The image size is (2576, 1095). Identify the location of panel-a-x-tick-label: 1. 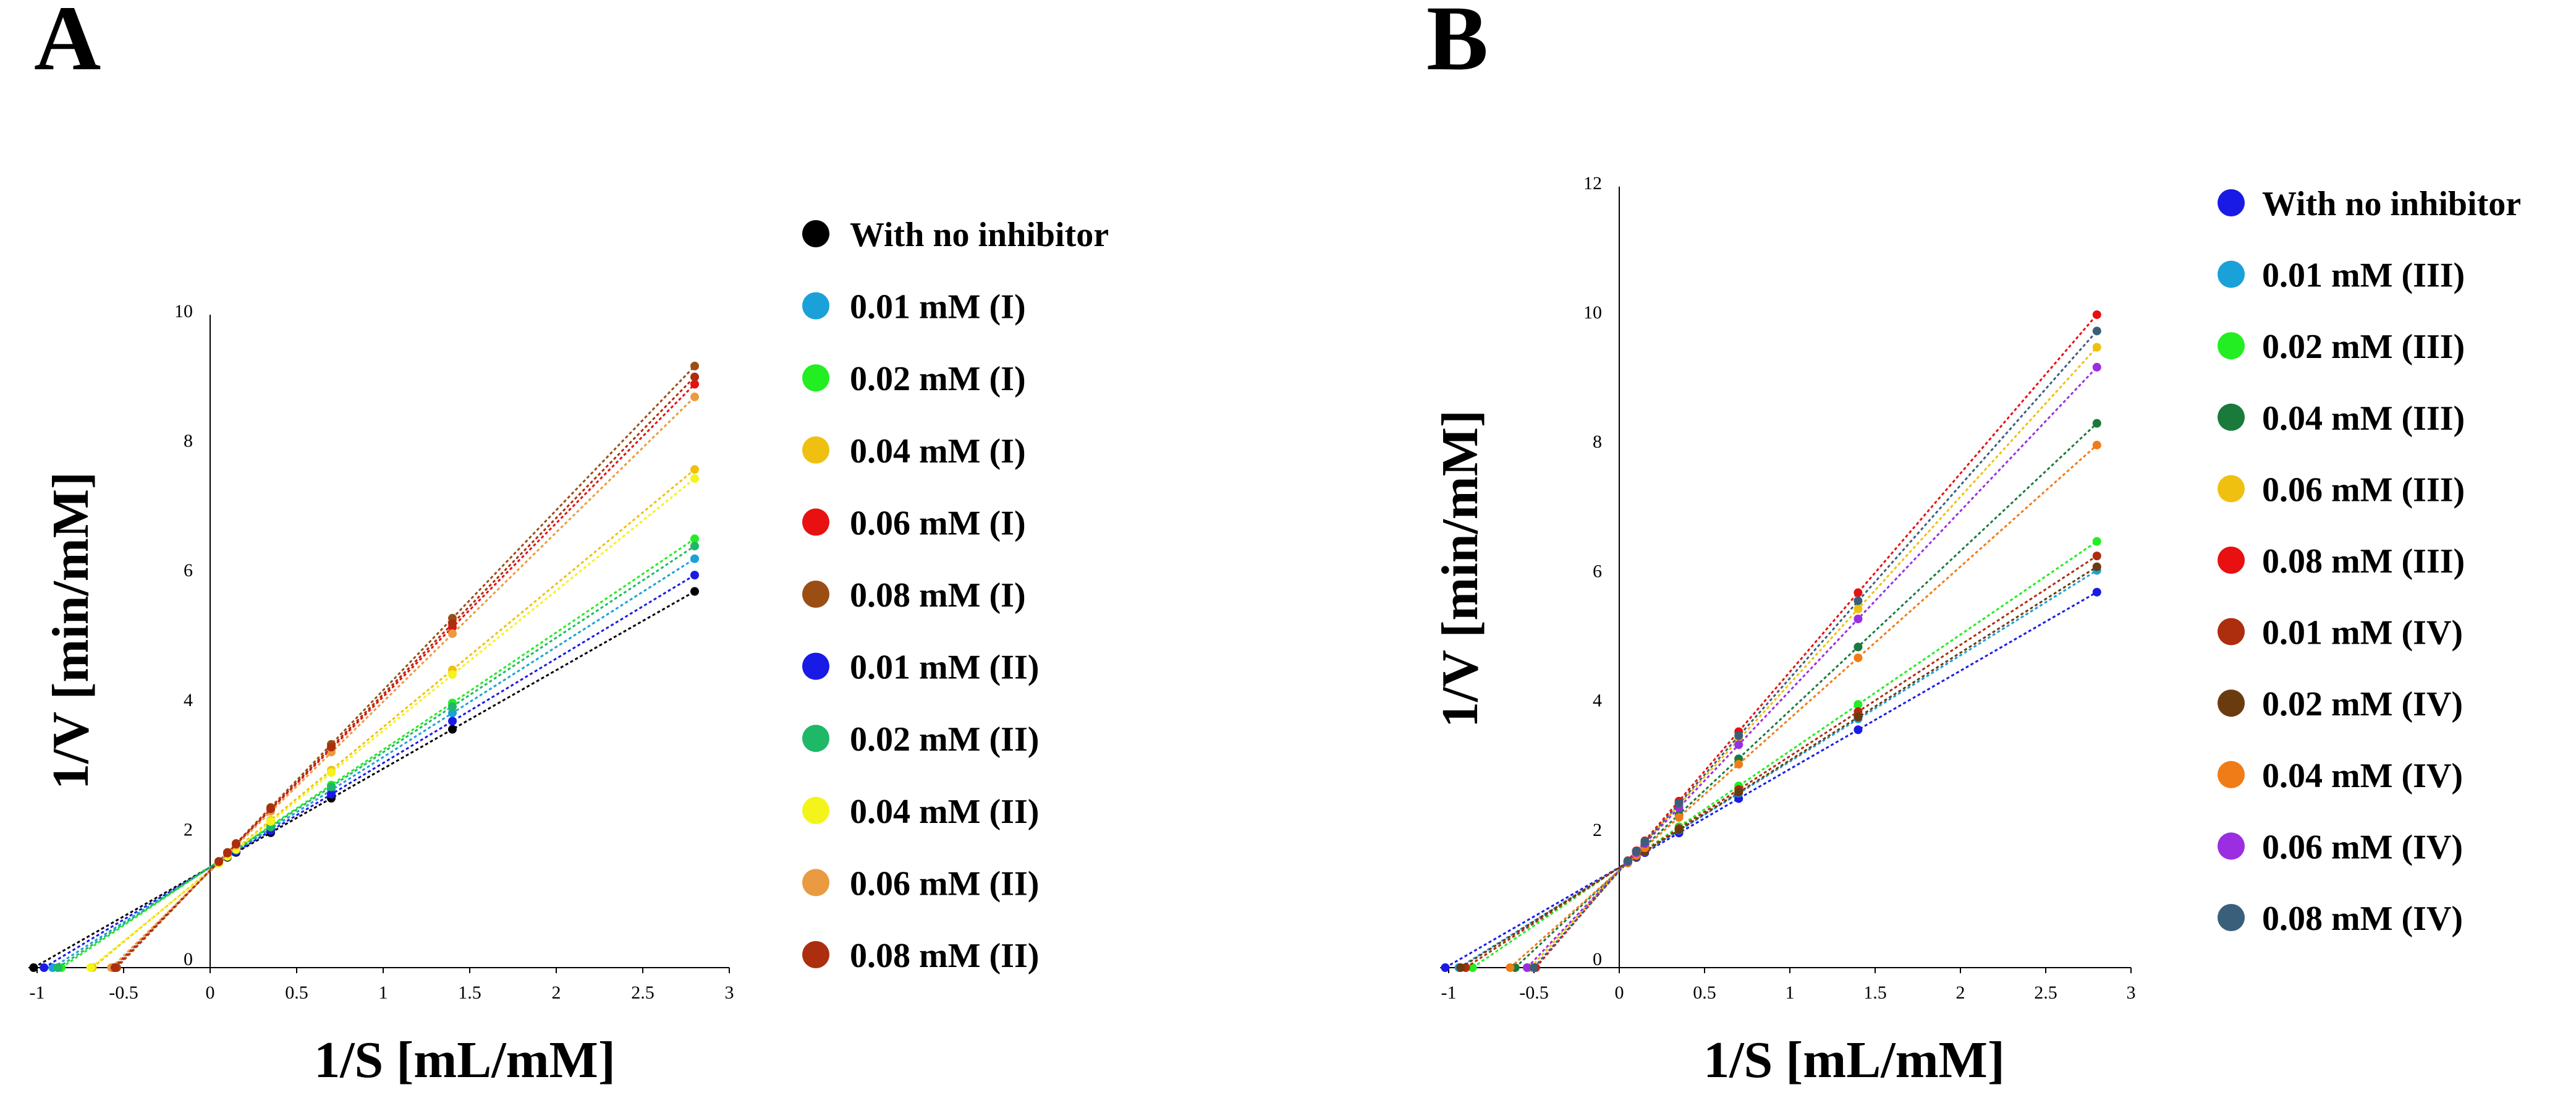
(383, 992).